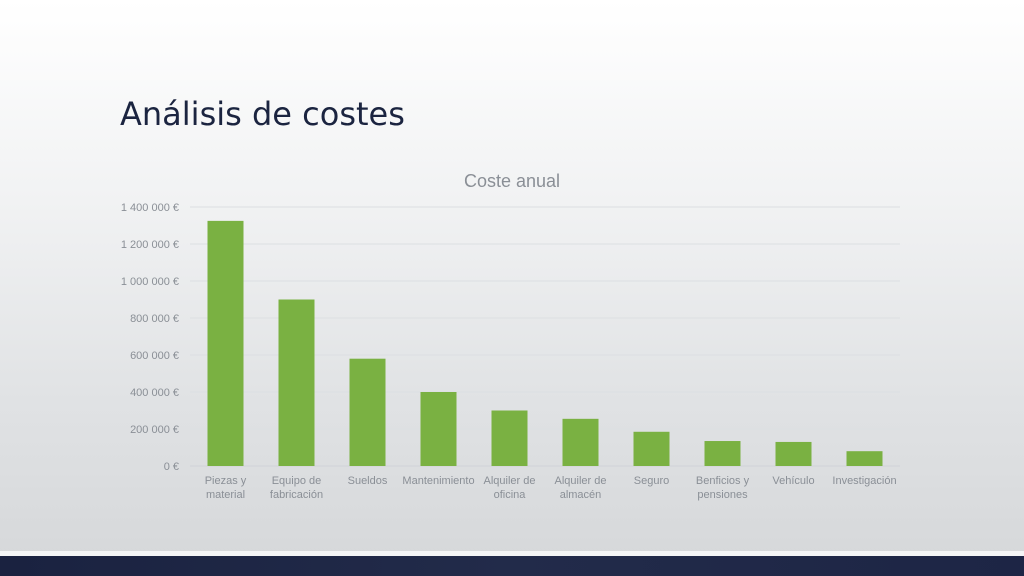 The width and height of the screenshot is (1024, 576). I want to click on y-tick-label: 600 000 €, so click(154, 356).